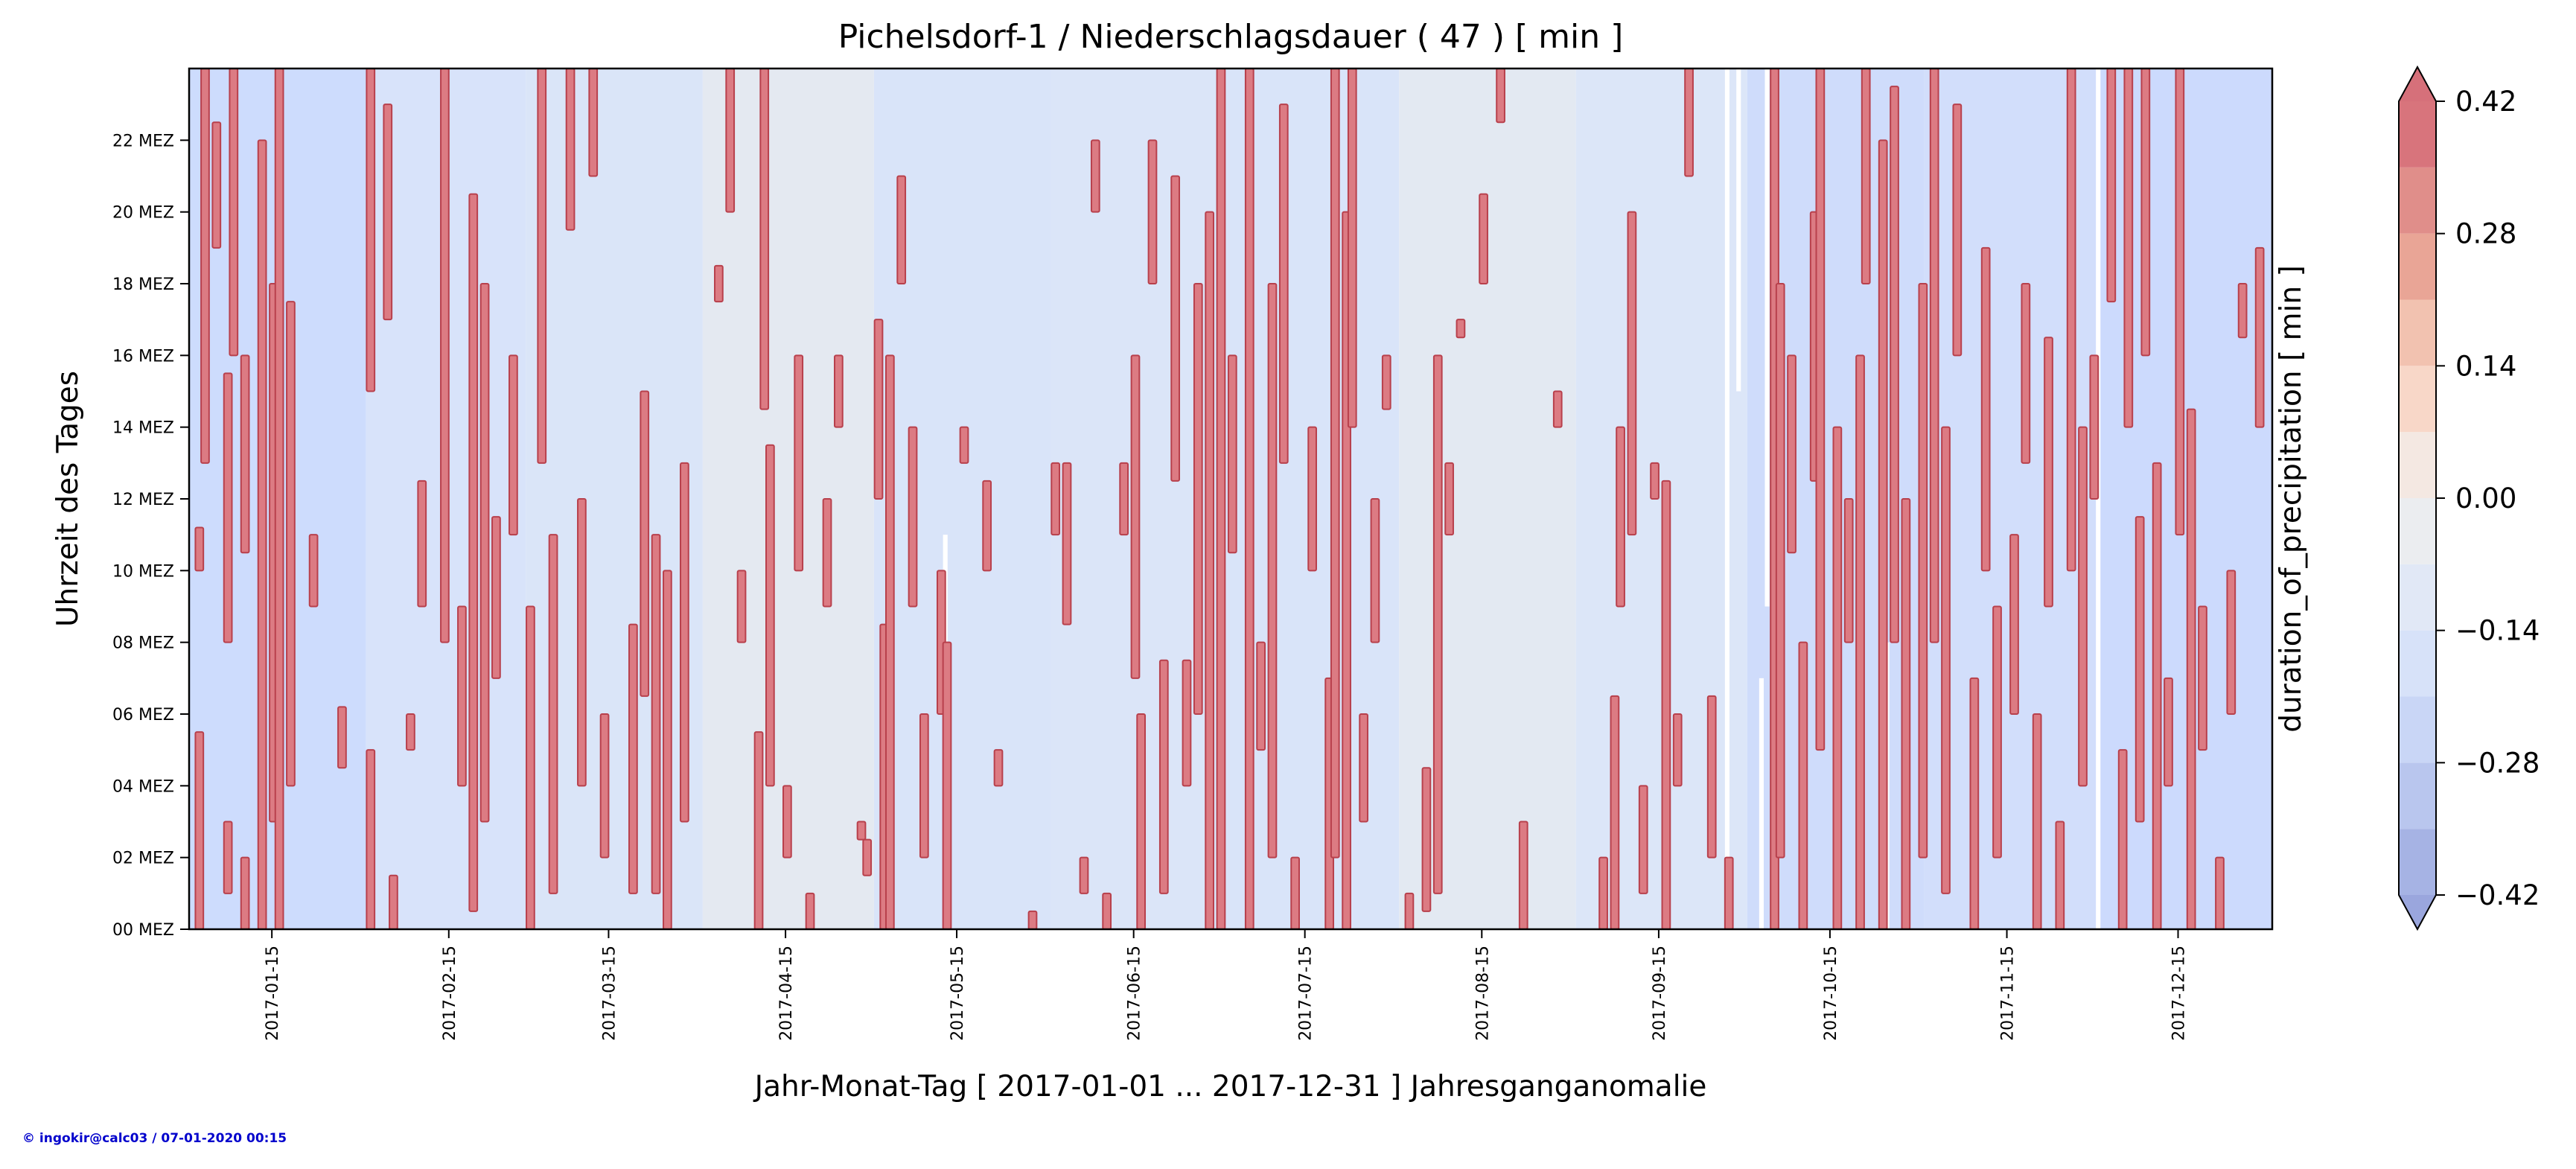  Describe the element at coordinates (143, 930) in the screenshot. I see `y-tick-label: 00 MEZ` at that location.